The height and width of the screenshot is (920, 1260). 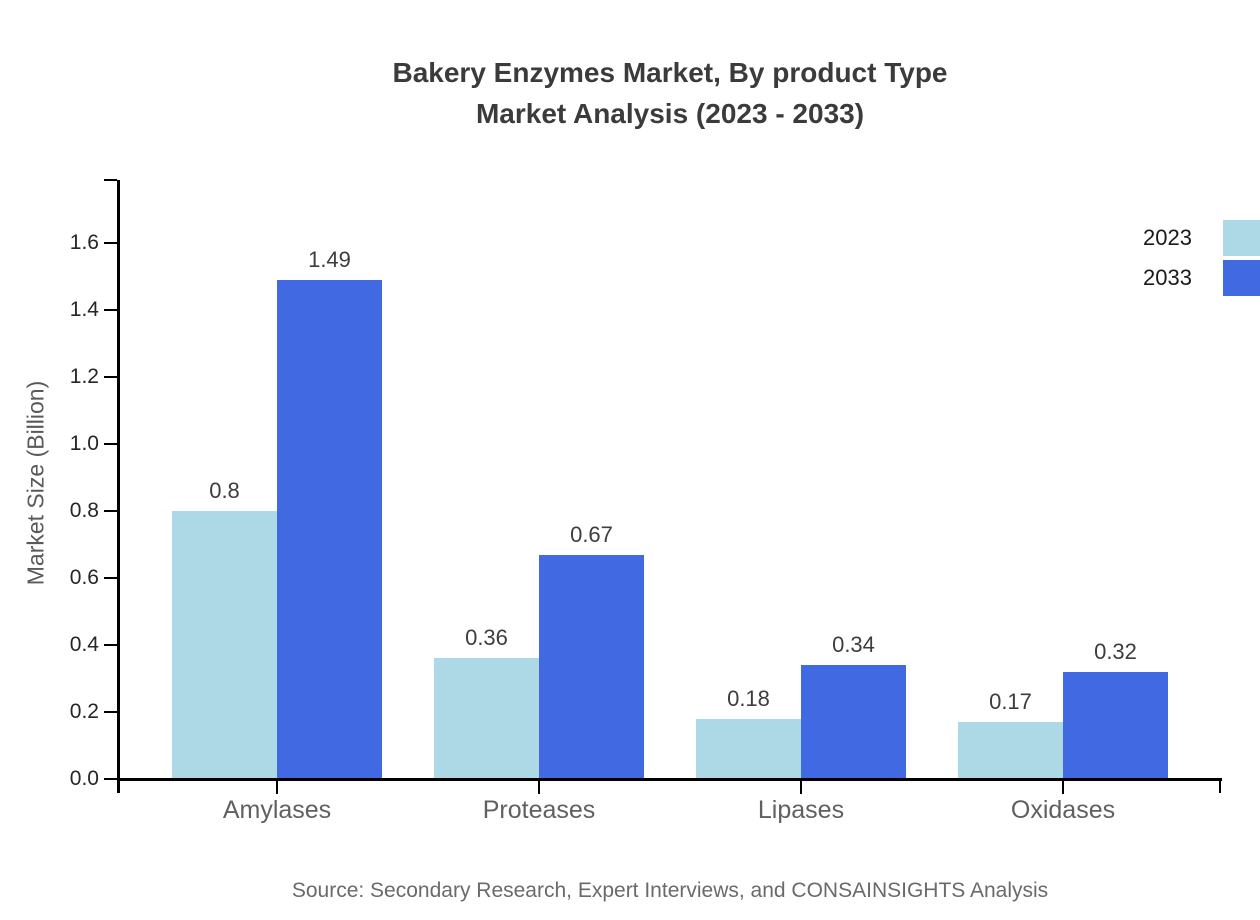 I want to click on value-label-amylases-2033: 1.49, so click(x=329, y=259).